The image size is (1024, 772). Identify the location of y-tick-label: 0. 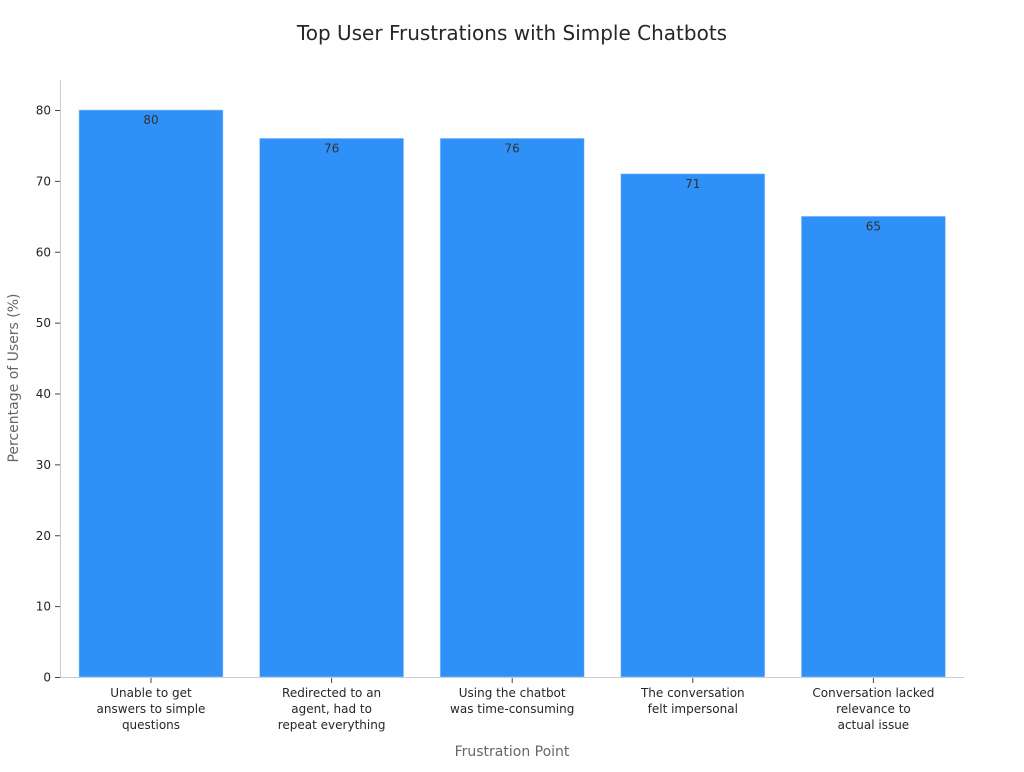
(47, 678).